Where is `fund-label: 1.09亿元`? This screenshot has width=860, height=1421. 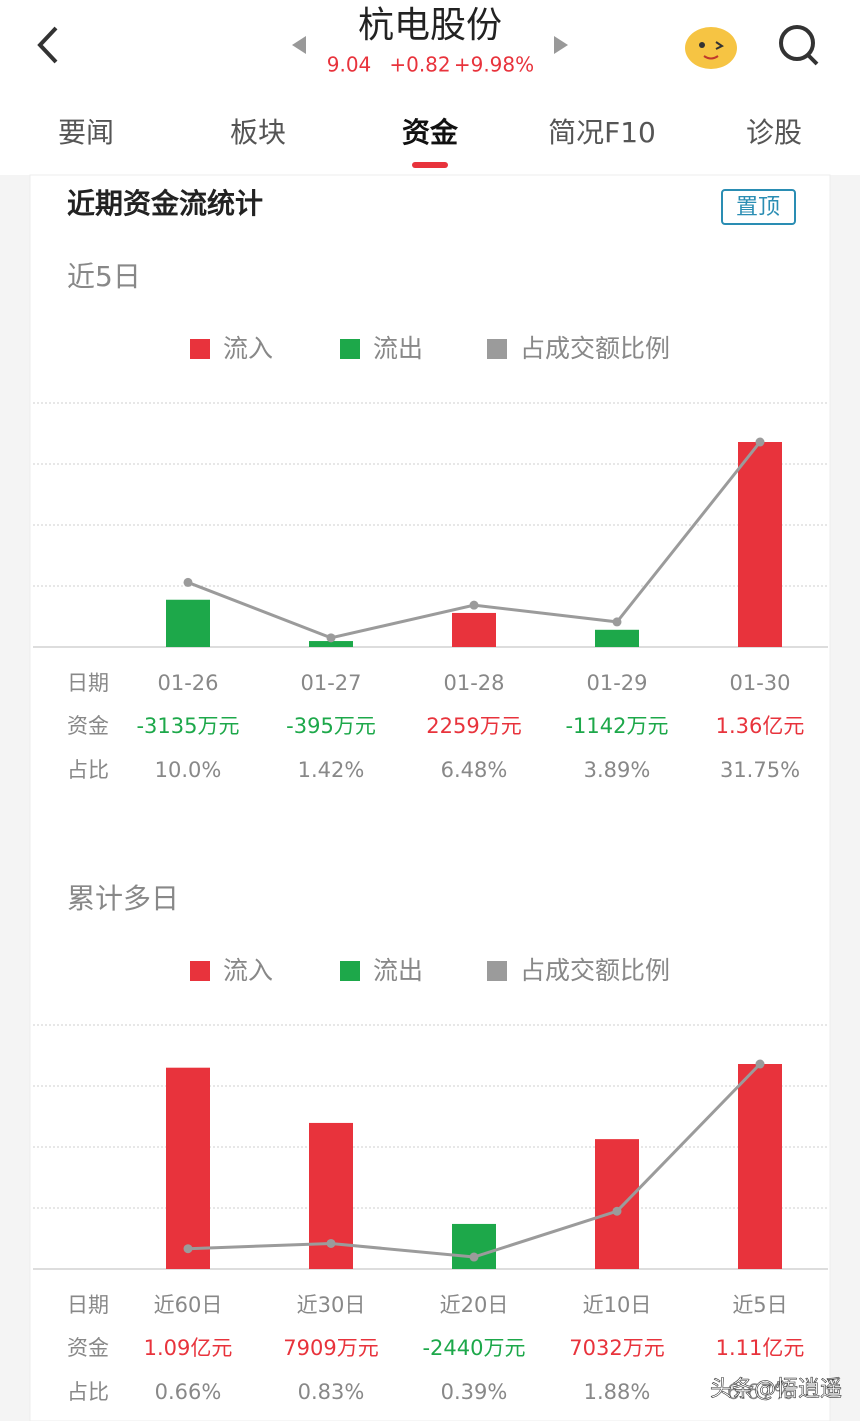
fund-label: 1.09亿元 is located at coordinates (188, 1348).